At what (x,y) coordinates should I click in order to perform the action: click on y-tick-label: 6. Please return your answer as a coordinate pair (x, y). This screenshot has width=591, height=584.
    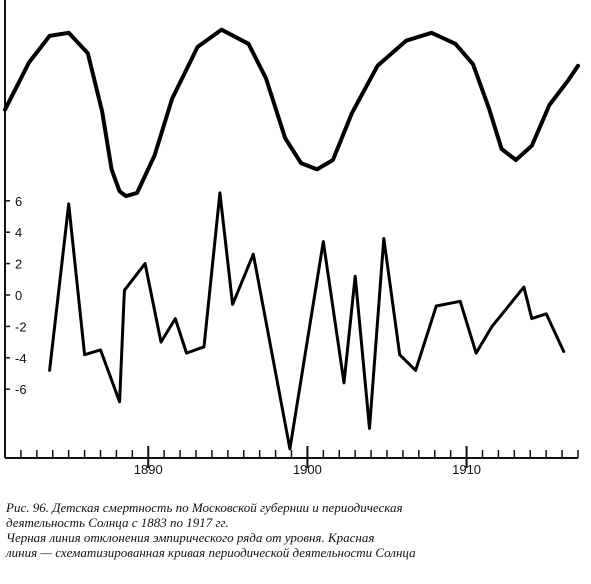
    Looking at the image, I should click on (18, 201).